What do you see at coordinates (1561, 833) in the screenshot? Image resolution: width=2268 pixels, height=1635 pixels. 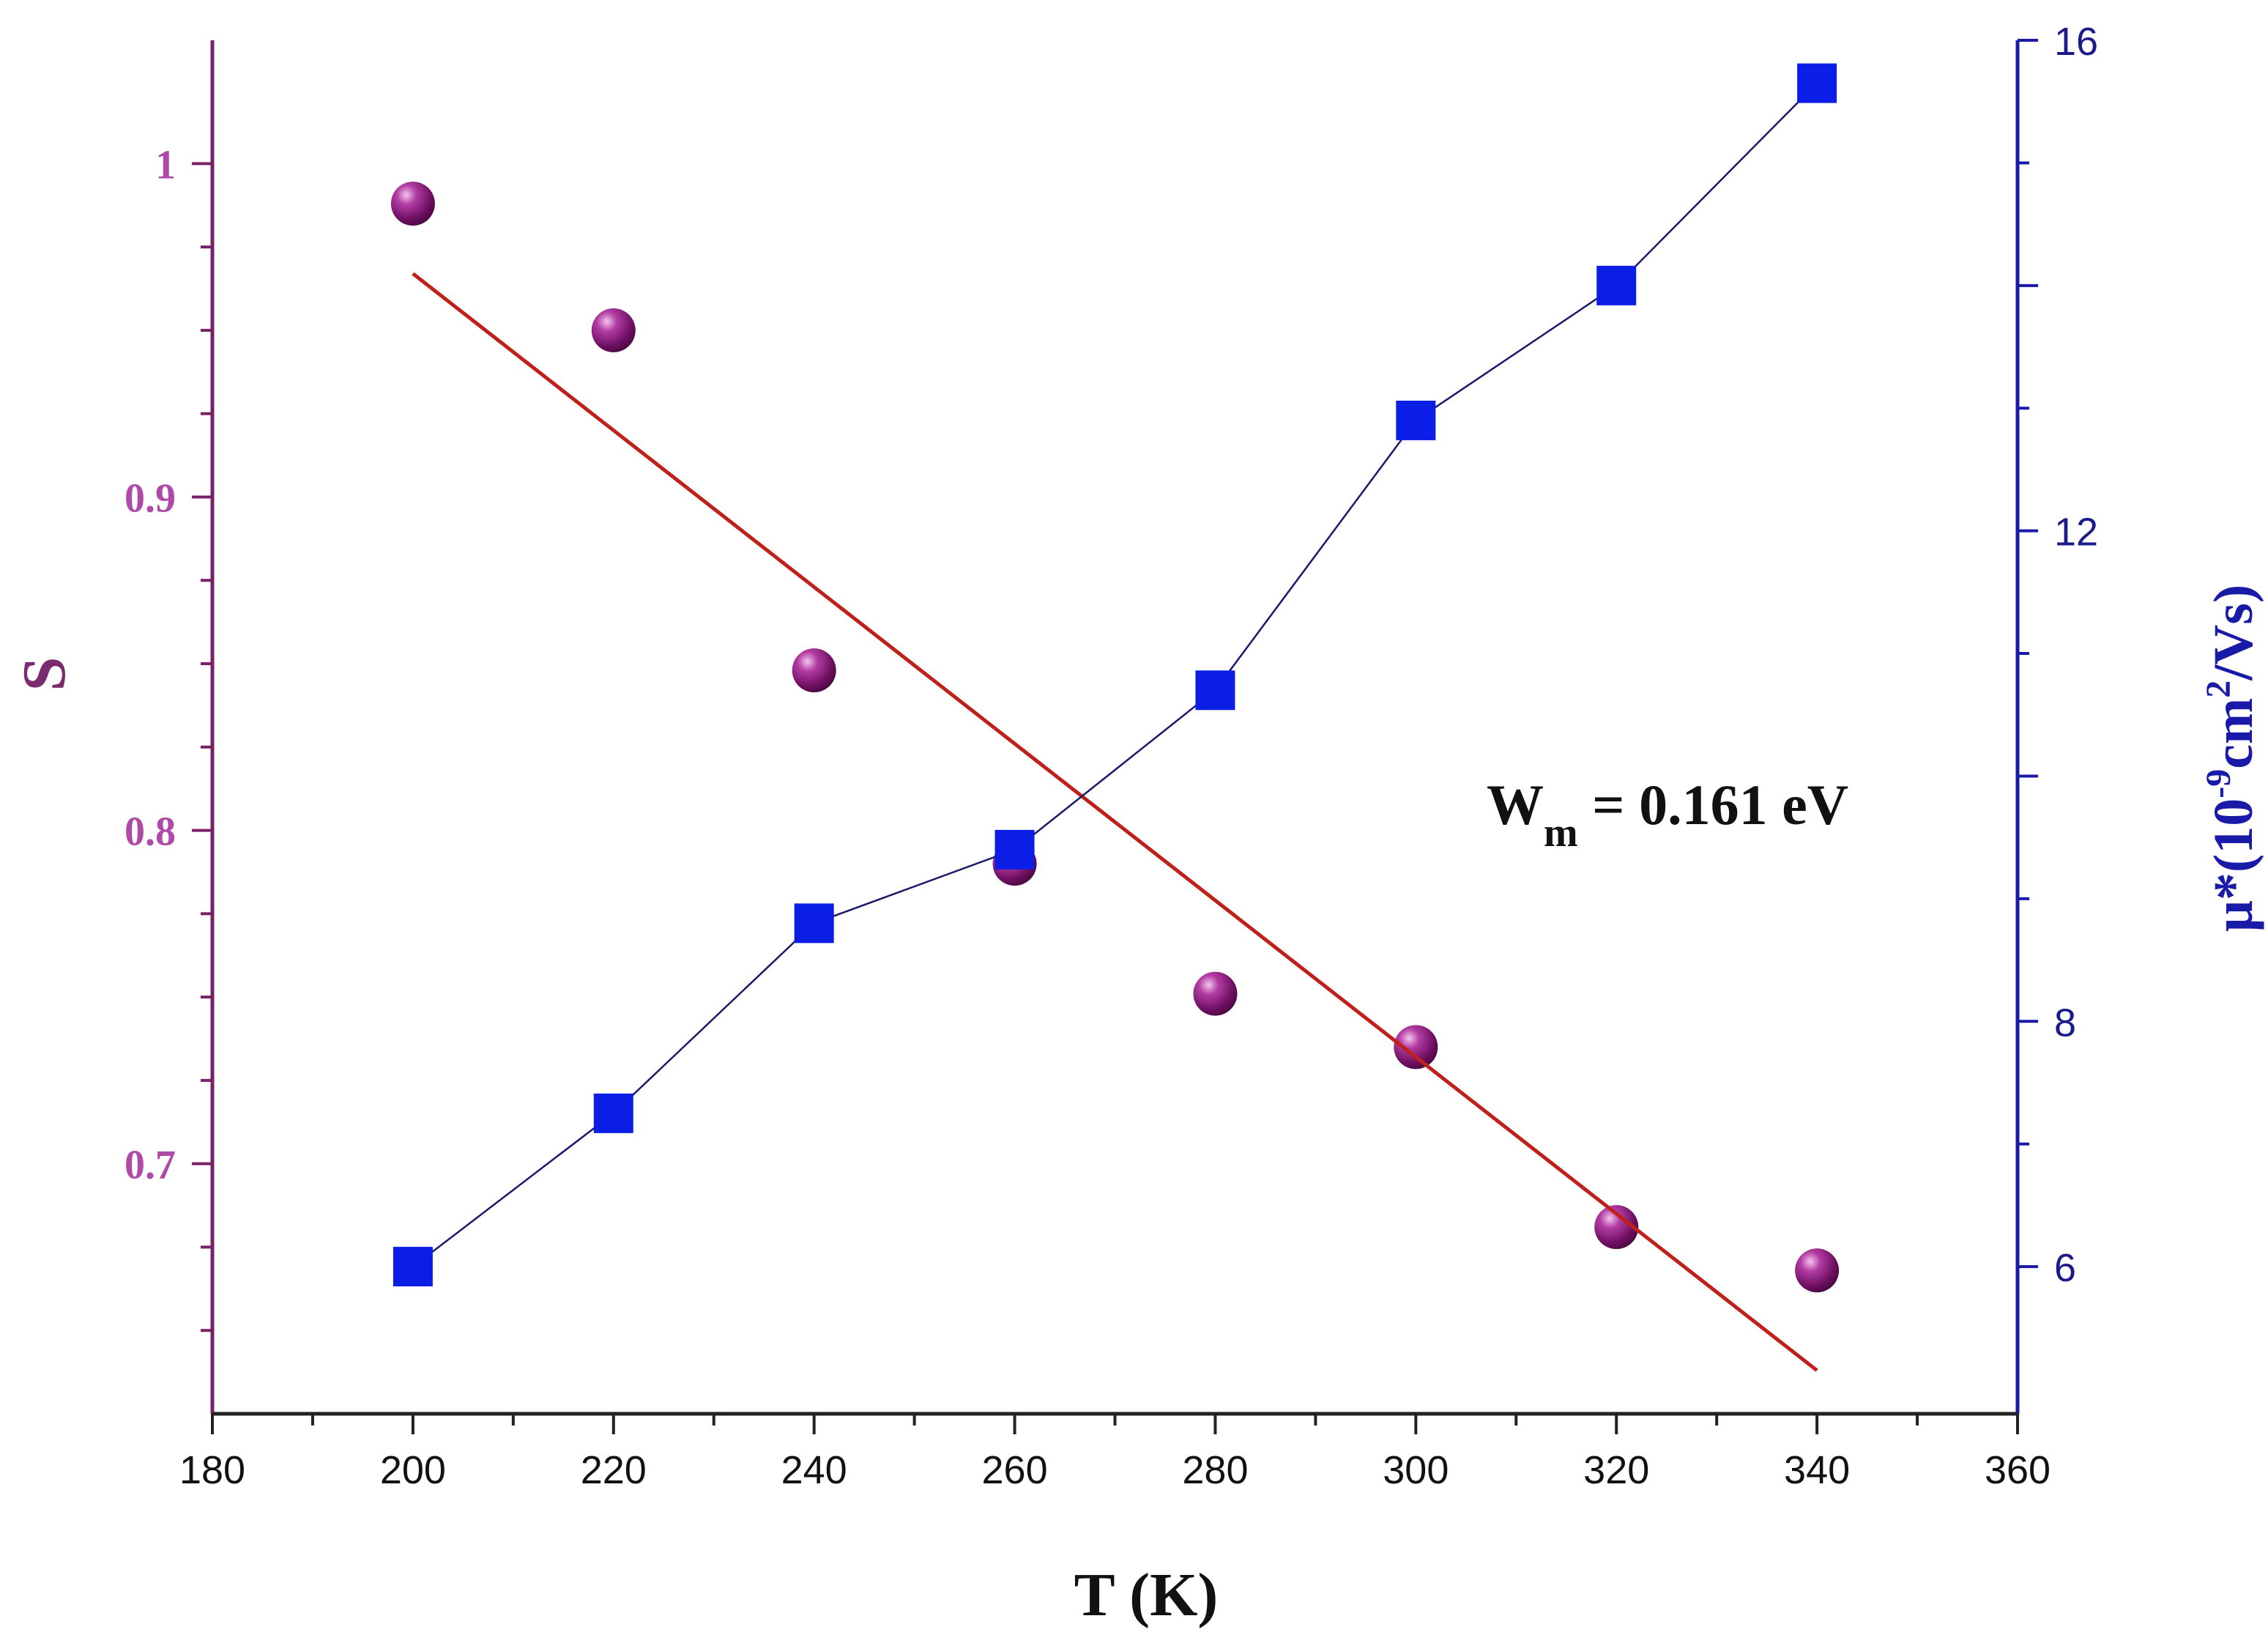 I see `annotation-sub: m` at bounding box center [1561, 833].